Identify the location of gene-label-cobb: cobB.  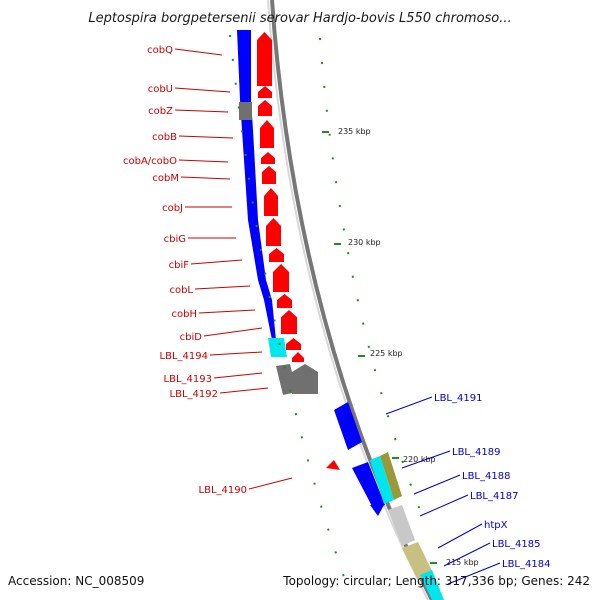
(164, 137).